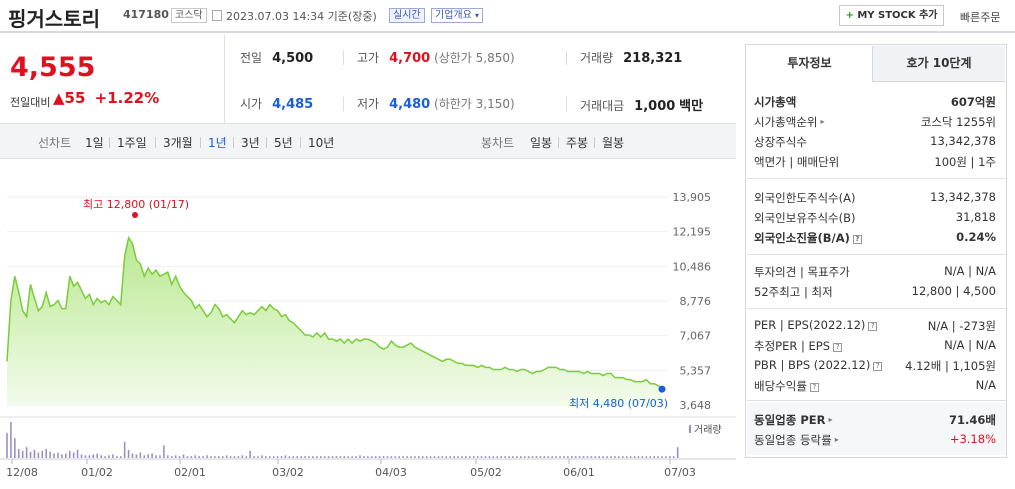  Describe the element at coordinates (793, 420) in the screenshot. I see `invest-row-label: 동일업종 PER ▸` at that location.